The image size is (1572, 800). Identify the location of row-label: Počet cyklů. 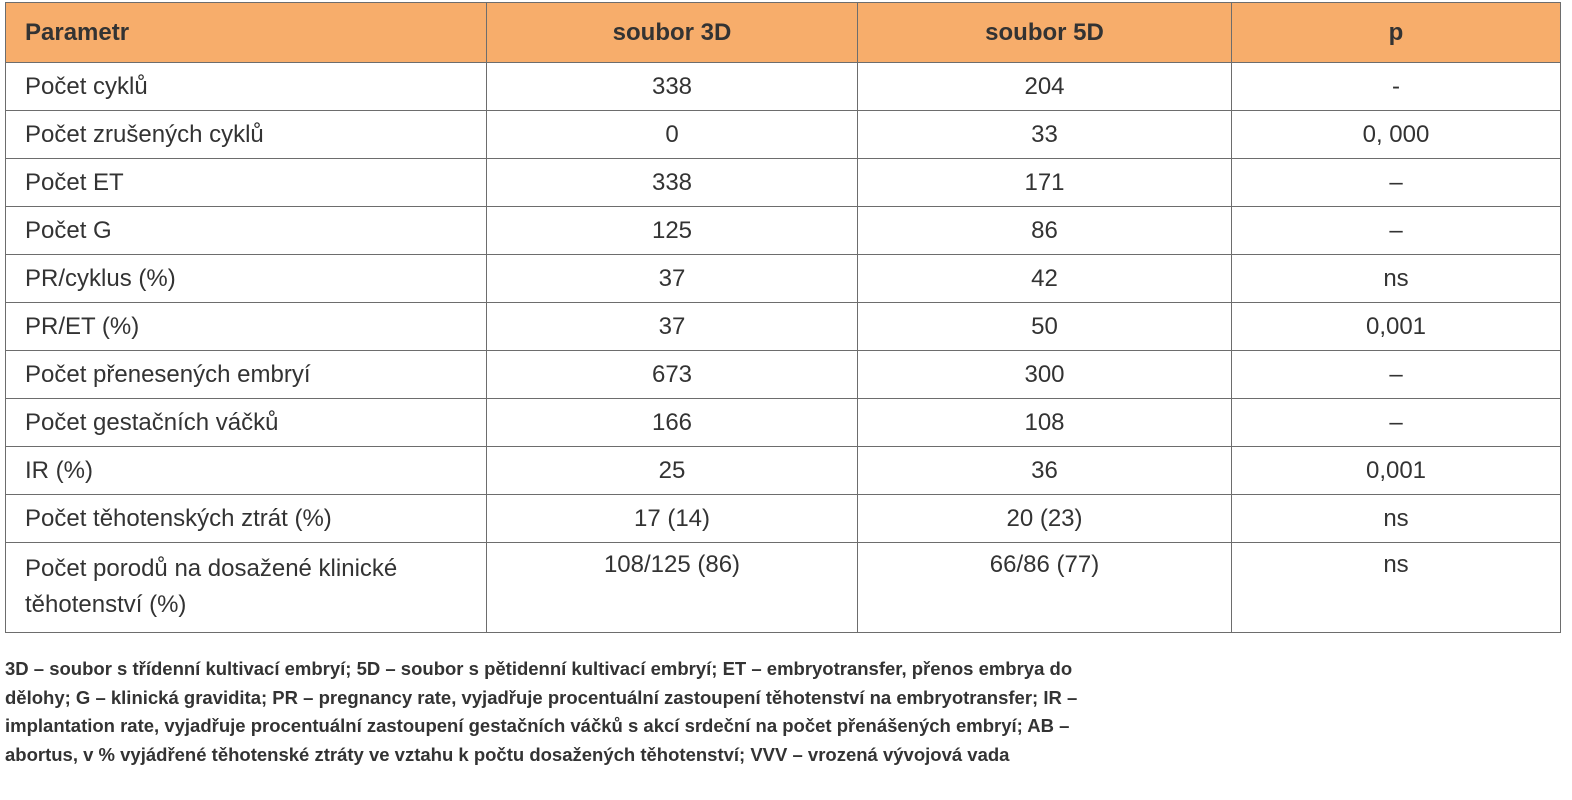
(246, 86).